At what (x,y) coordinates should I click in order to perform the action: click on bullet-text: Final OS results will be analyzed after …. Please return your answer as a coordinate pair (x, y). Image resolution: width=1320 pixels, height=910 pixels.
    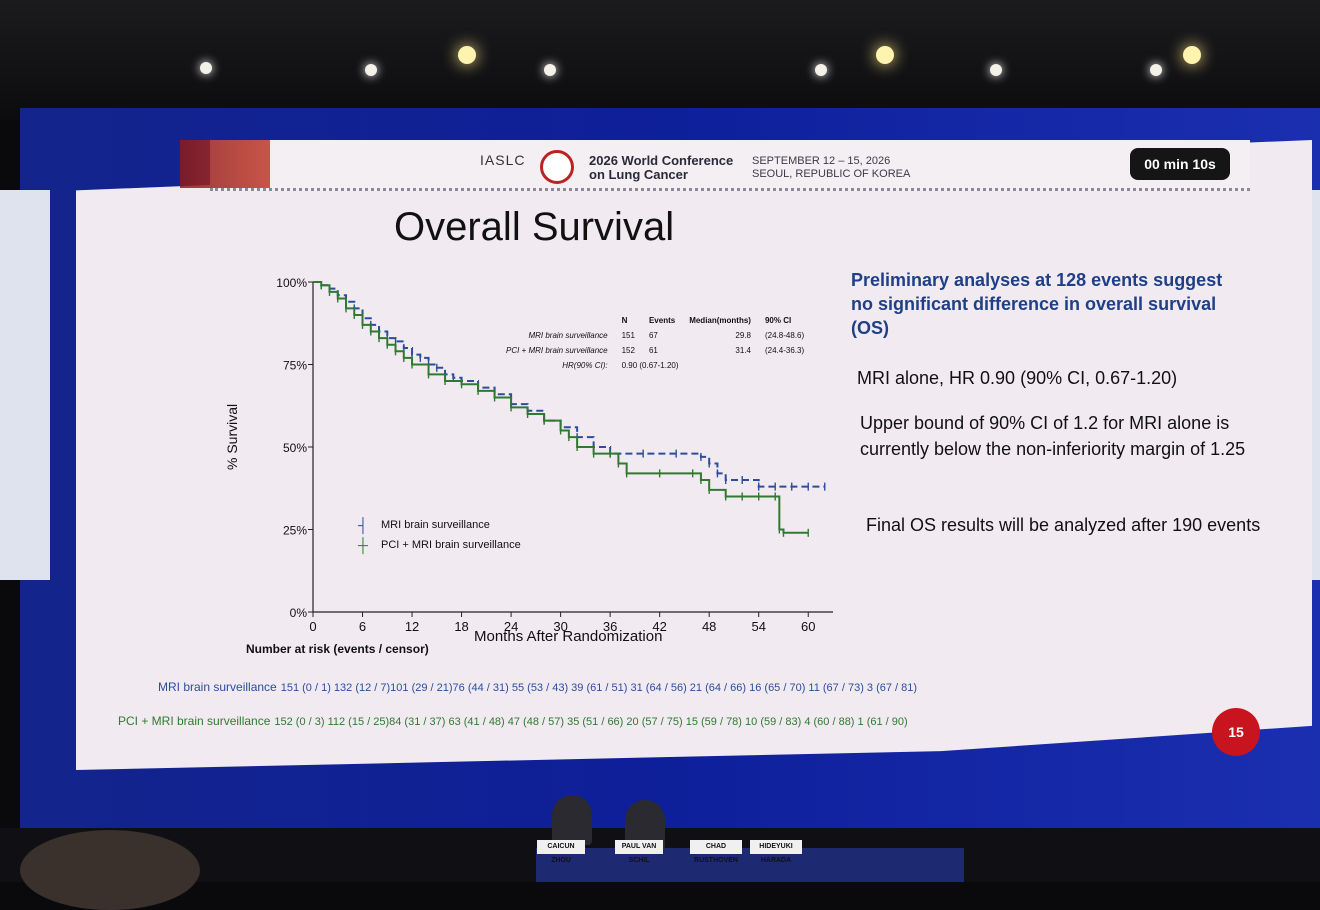
    Looking at the image, I should click on (1063, 525).